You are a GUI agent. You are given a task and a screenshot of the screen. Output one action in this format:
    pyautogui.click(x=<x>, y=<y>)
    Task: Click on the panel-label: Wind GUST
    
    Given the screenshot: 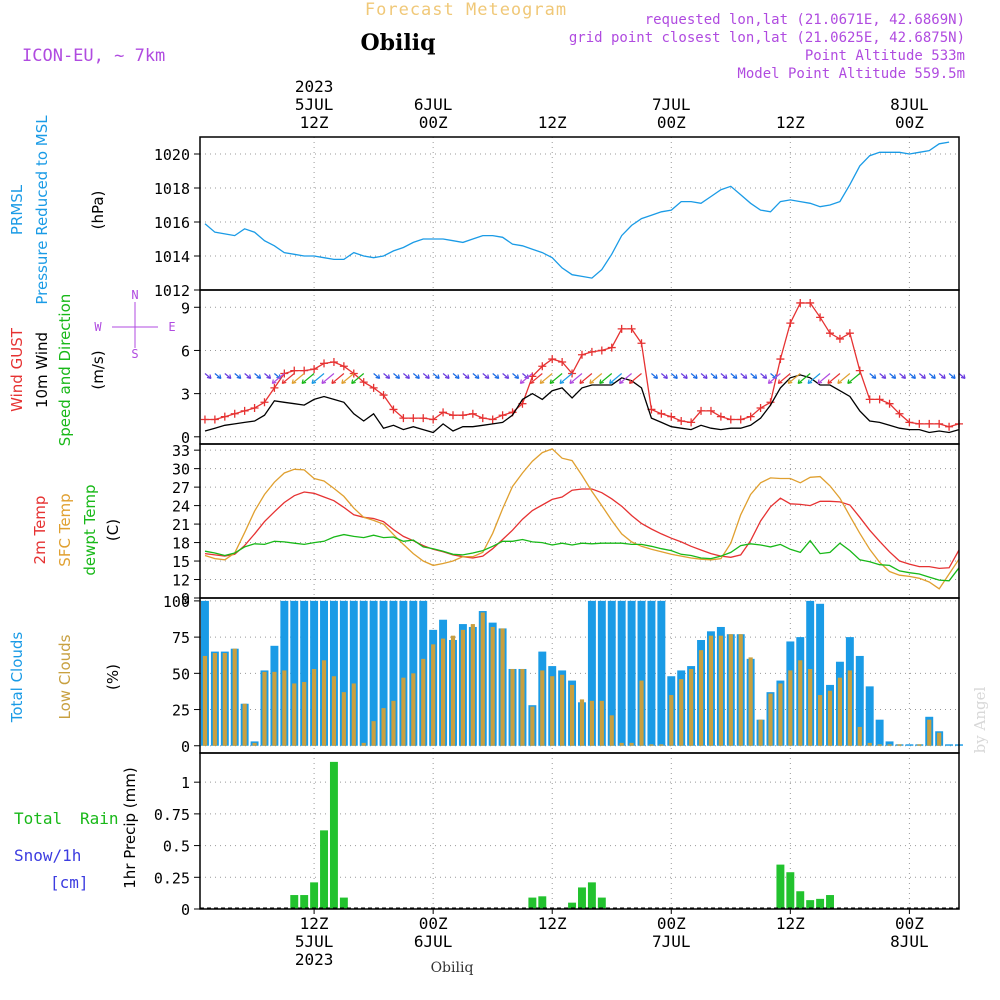 What is the action you would take?
    pyautogui.click(x=17, y=369)
    